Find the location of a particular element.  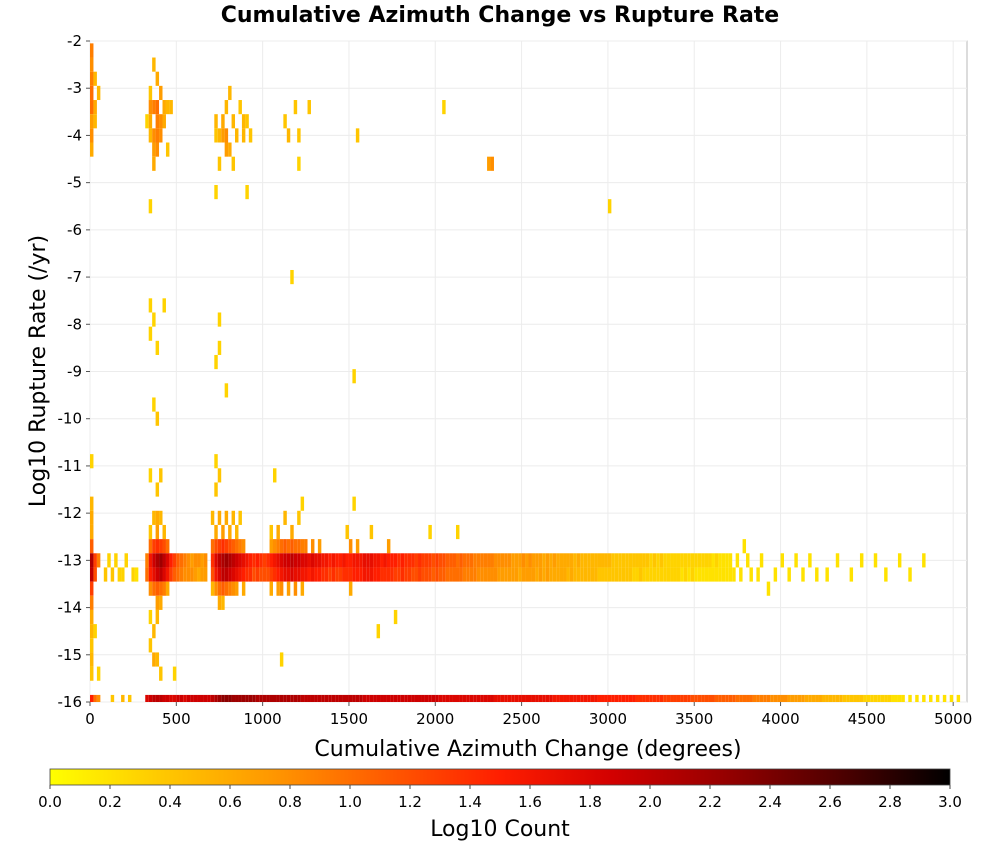

x-tick-label: 5000 is located at coordinates (953, 719).